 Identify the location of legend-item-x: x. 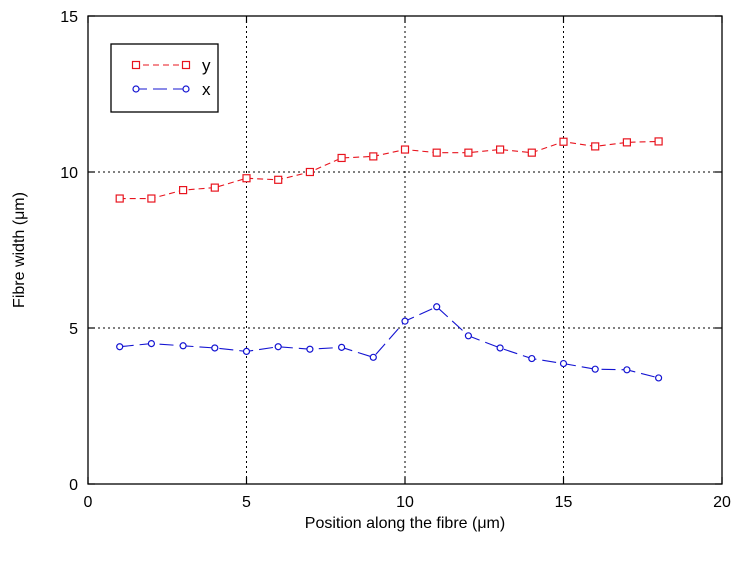
(171, 89).